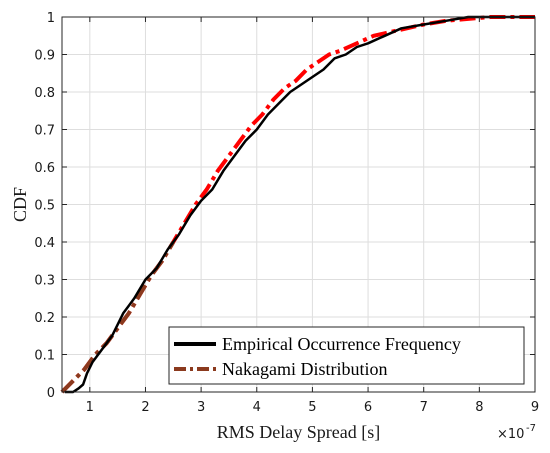 This screenshot has height=453, width=550. What do you see at coordinates (510, 434) in the screenshot?
I see `x-multiplier-base: ×10` at bounding box center [510, 434].